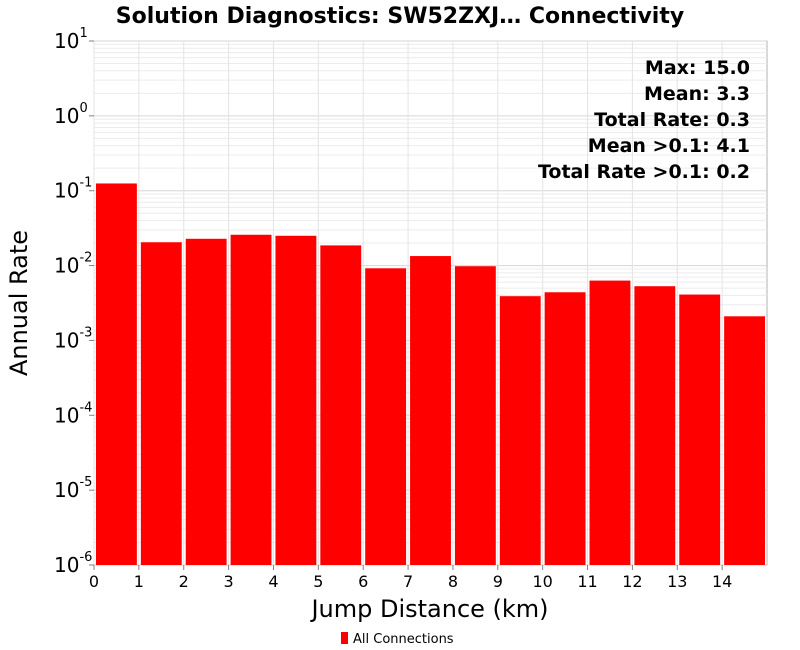 This screenshot has height=650, width=800. I want to click on x-tick-label: 6, so click(363, 581).